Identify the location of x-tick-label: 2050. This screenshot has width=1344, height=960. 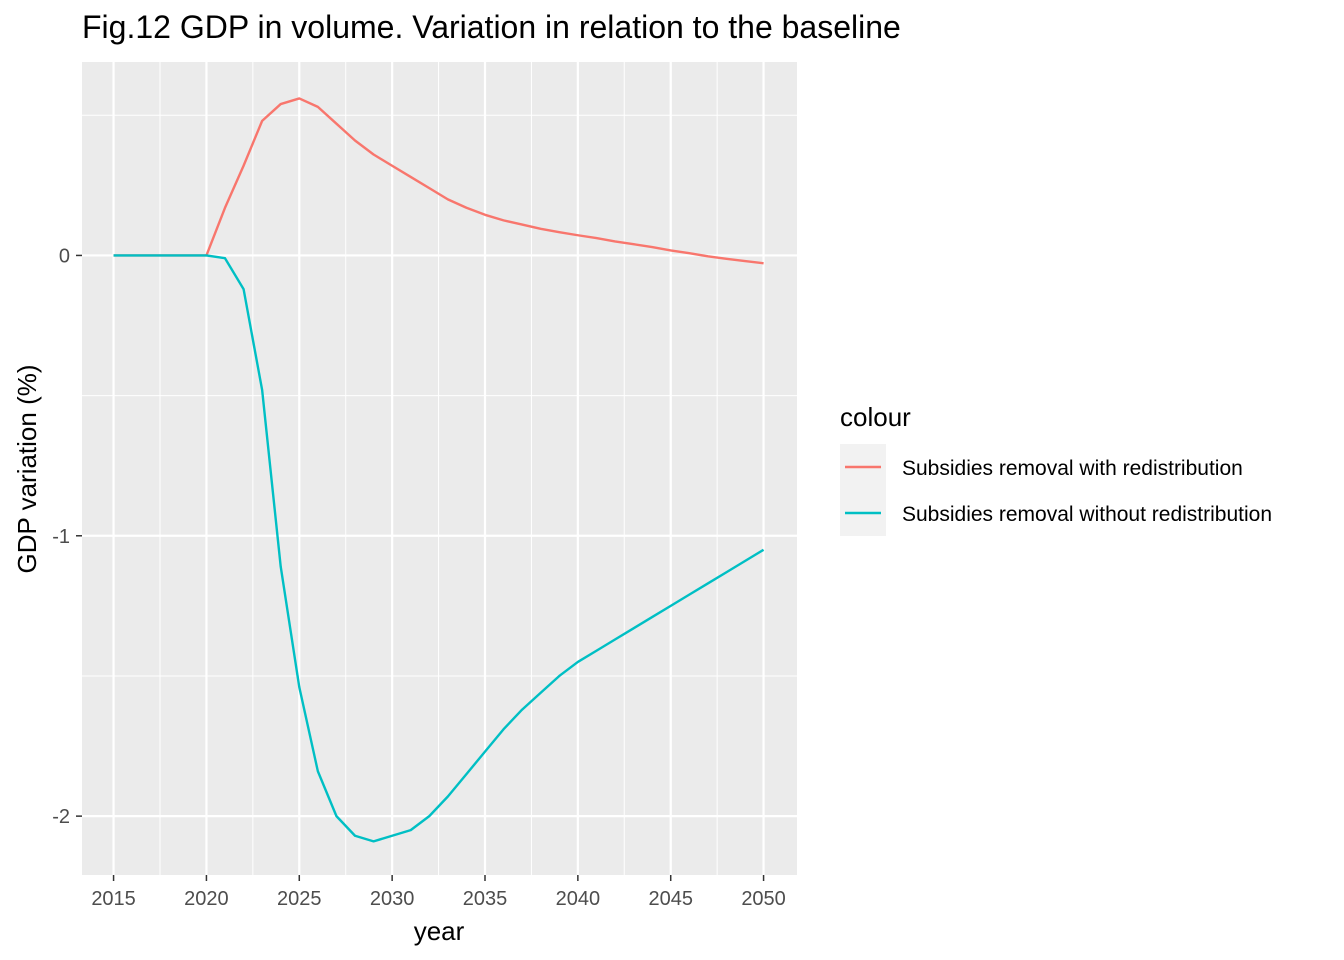
(763, 899).